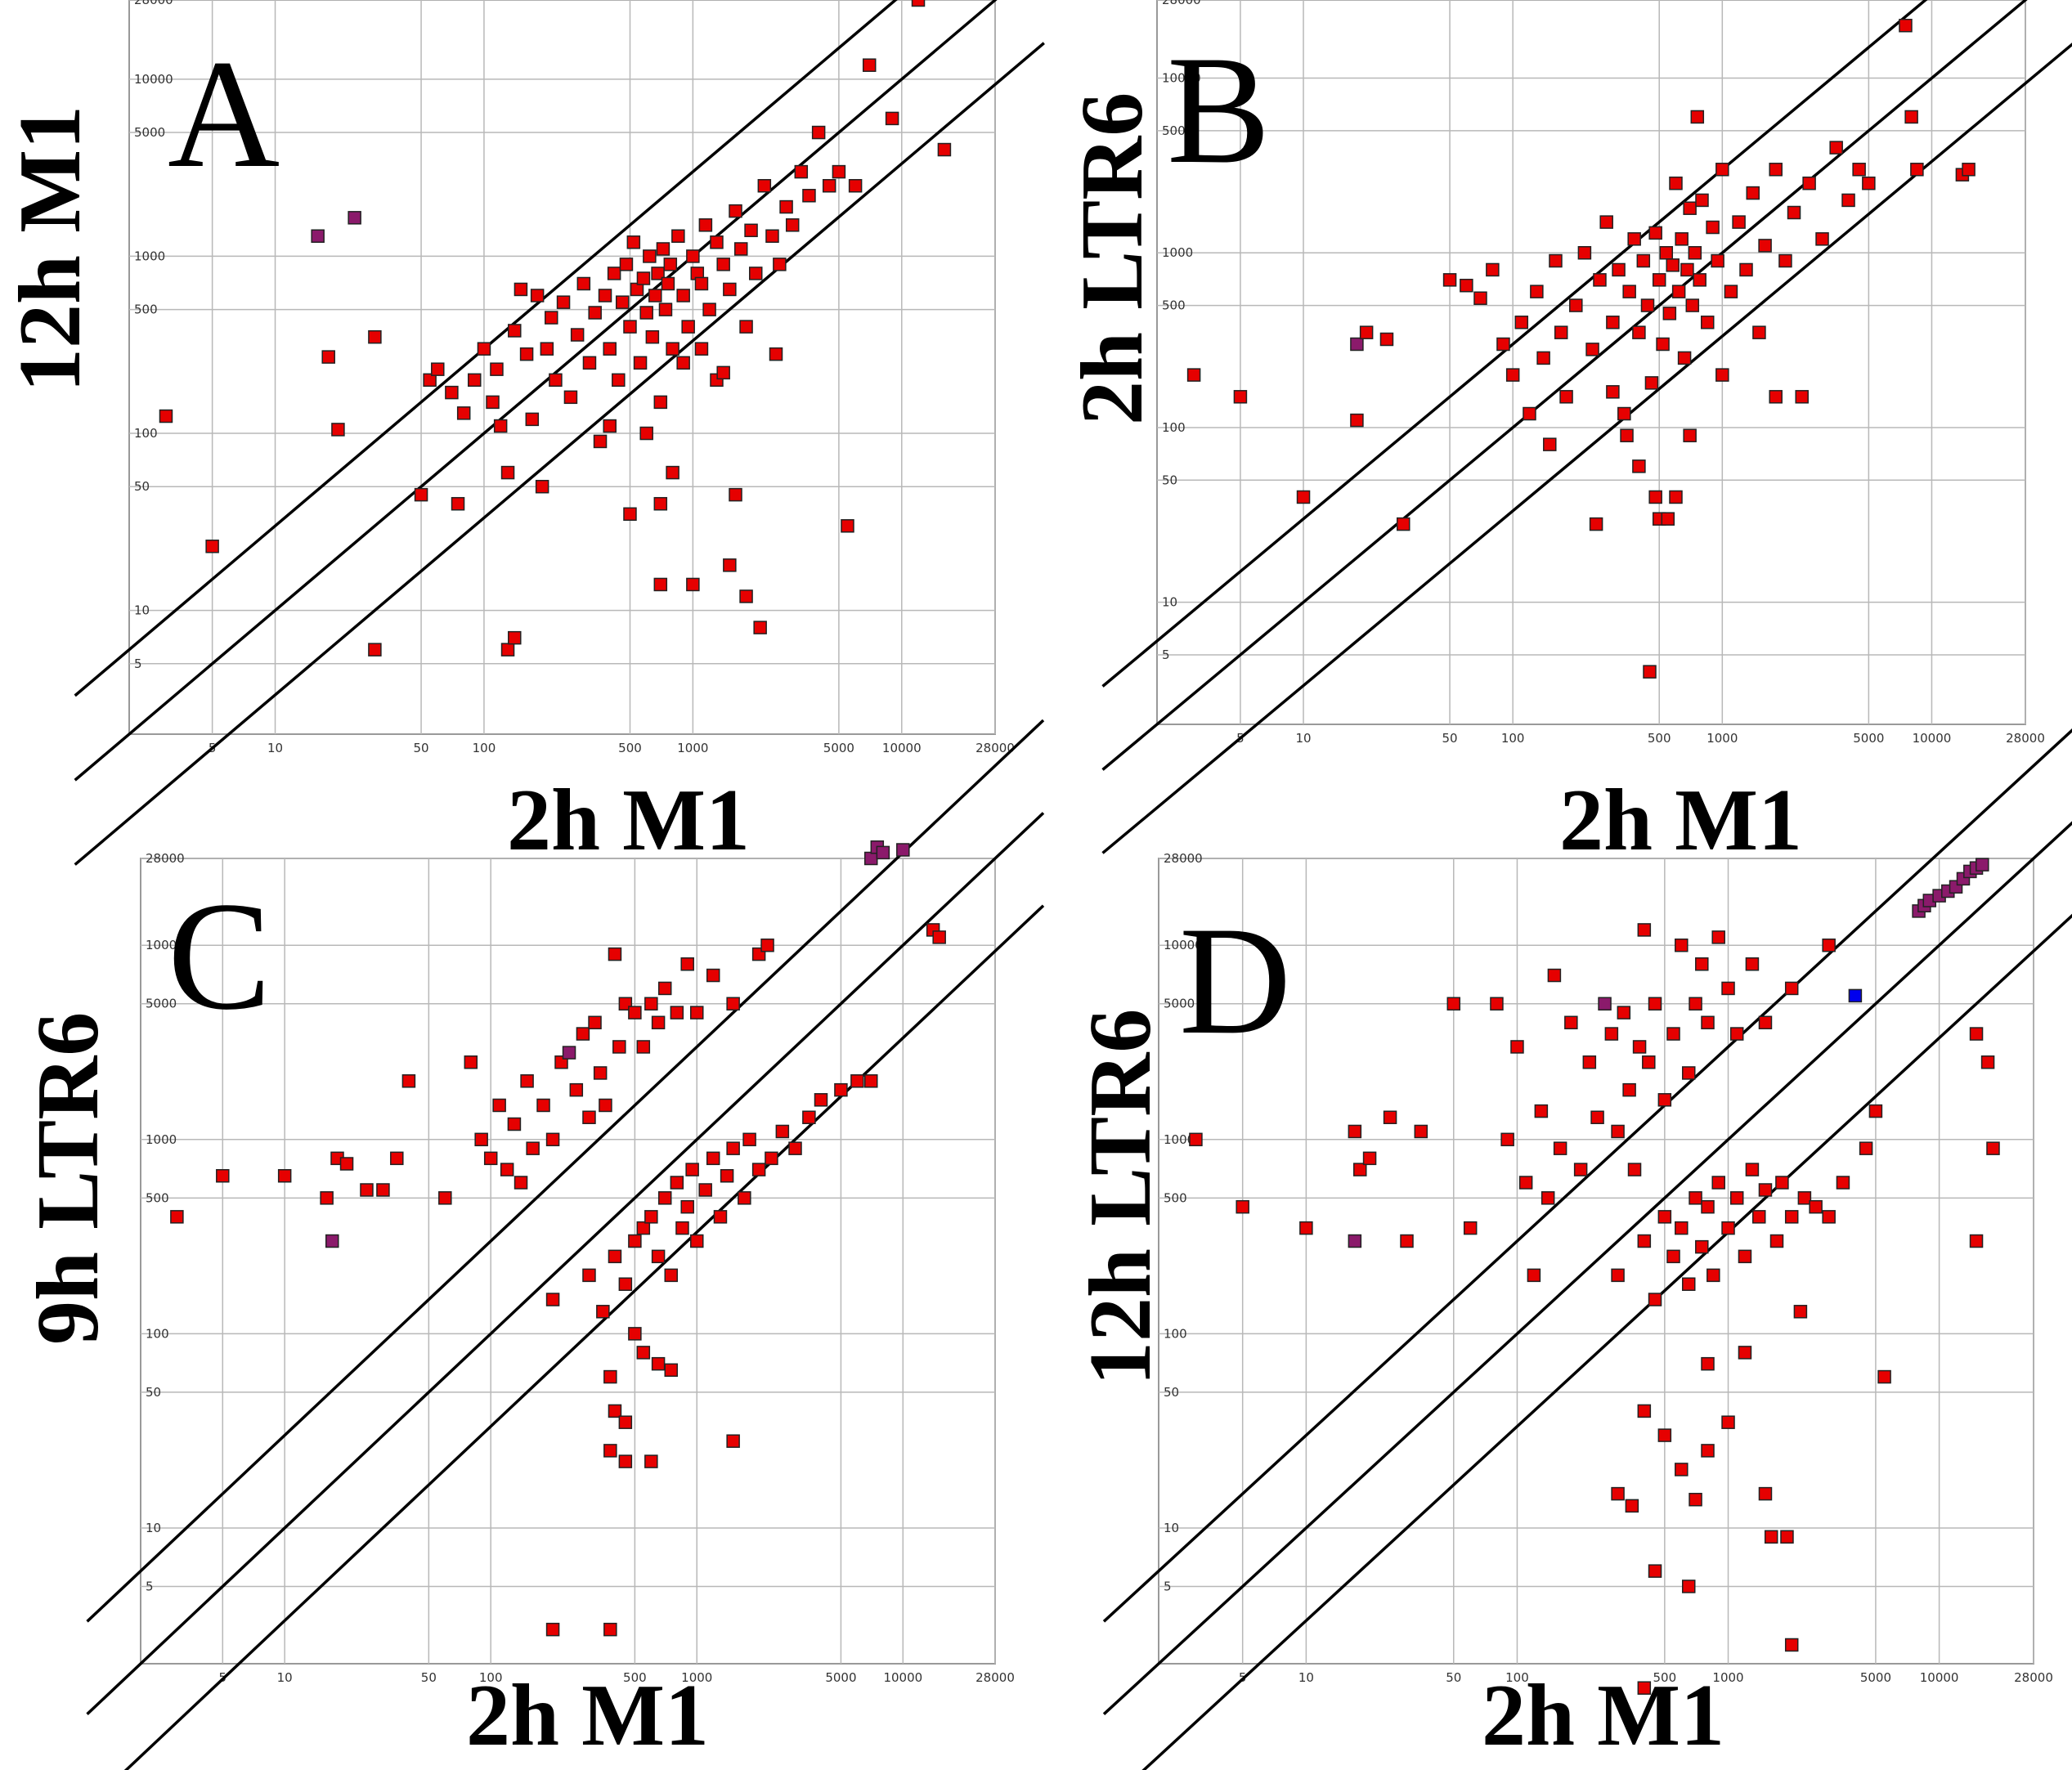  I want to click on y-axis-label-a: 12h M1, so click(50, 249).